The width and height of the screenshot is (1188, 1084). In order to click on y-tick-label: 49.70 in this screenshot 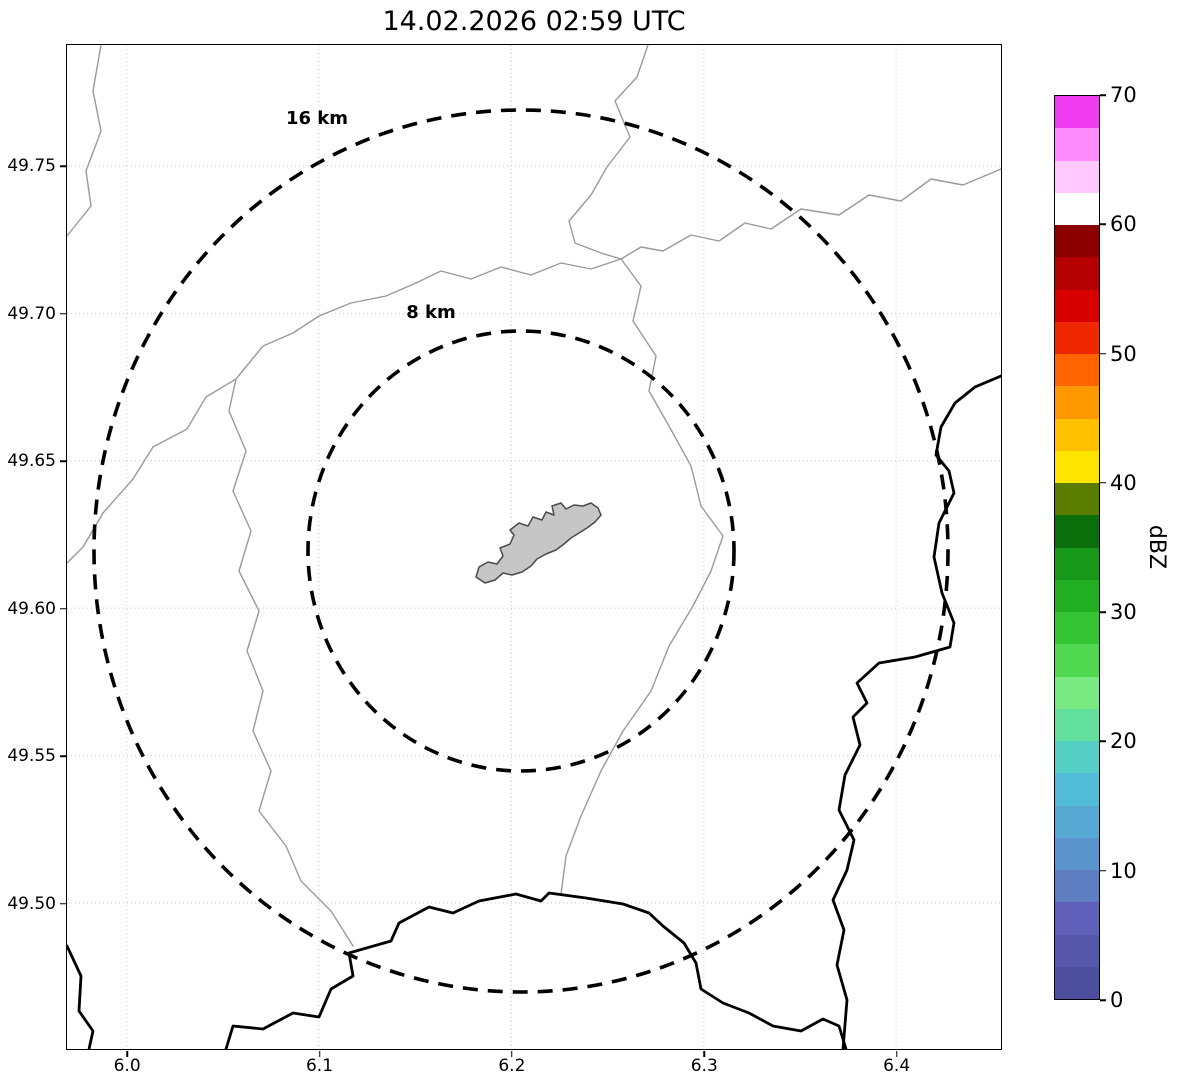, I will do `click(31, 313)`.